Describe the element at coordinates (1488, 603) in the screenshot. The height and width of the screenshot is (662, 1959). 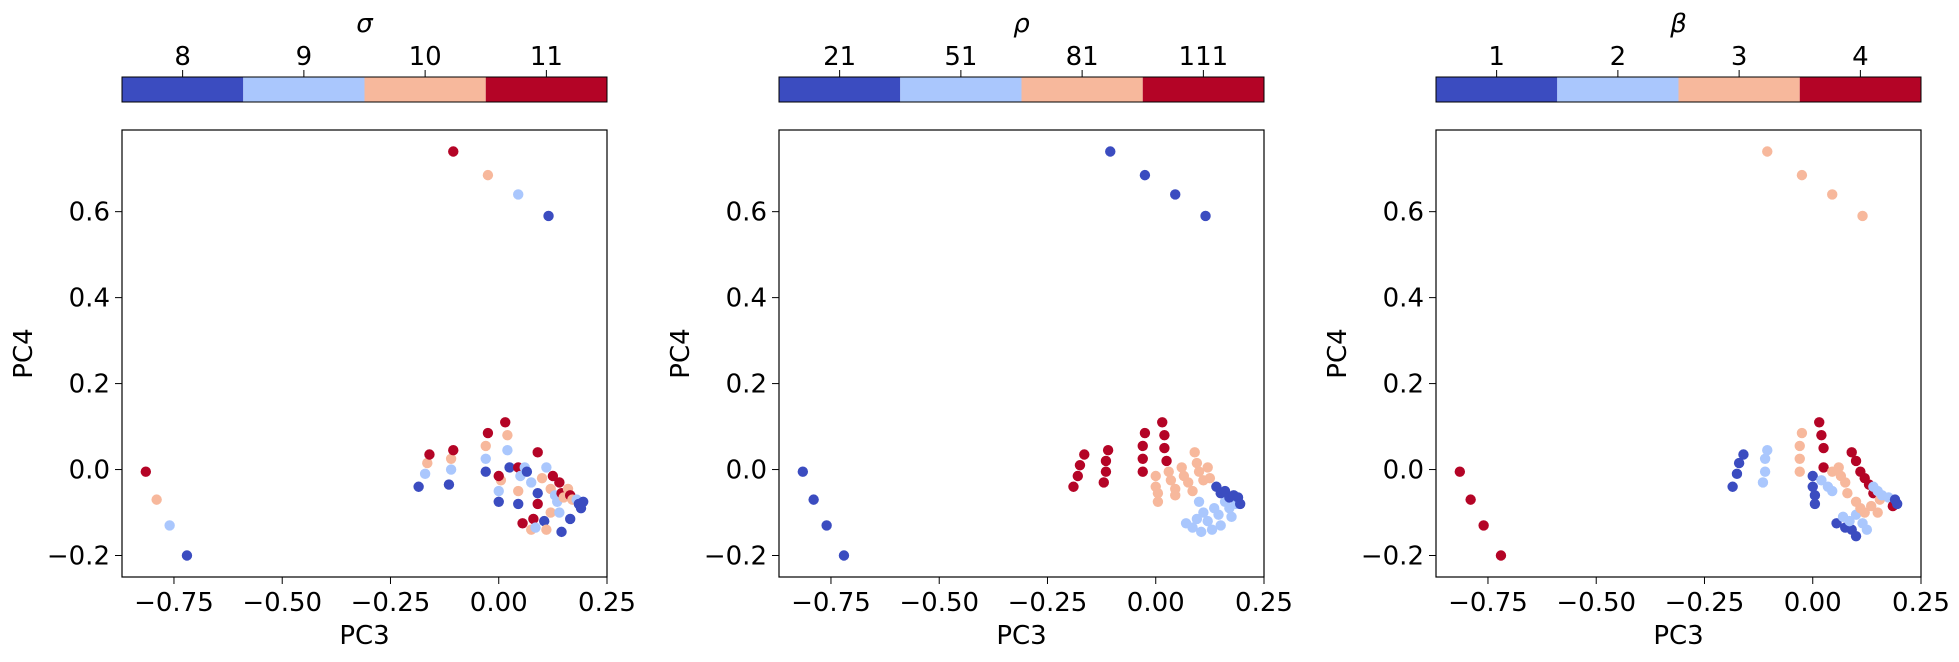
I see `x-tick-label: −0.75` at that location.